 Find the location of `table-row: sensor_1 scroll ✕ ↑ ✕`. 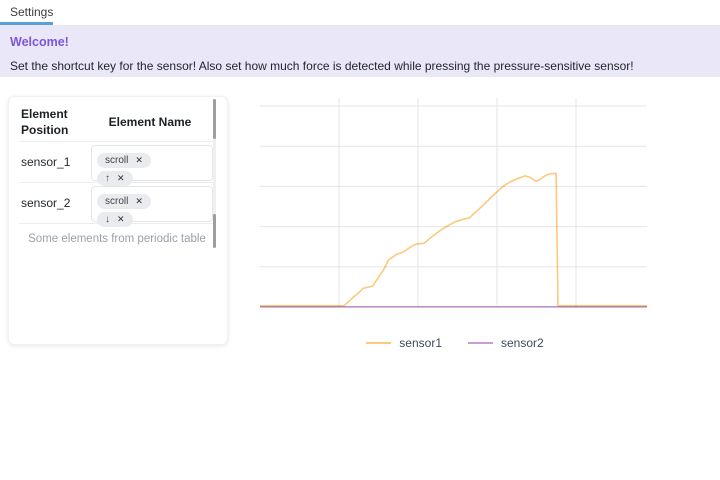

table-row: sensor_1 scroll ✕ ↑ ✕ is located at coordinates (117, 164).